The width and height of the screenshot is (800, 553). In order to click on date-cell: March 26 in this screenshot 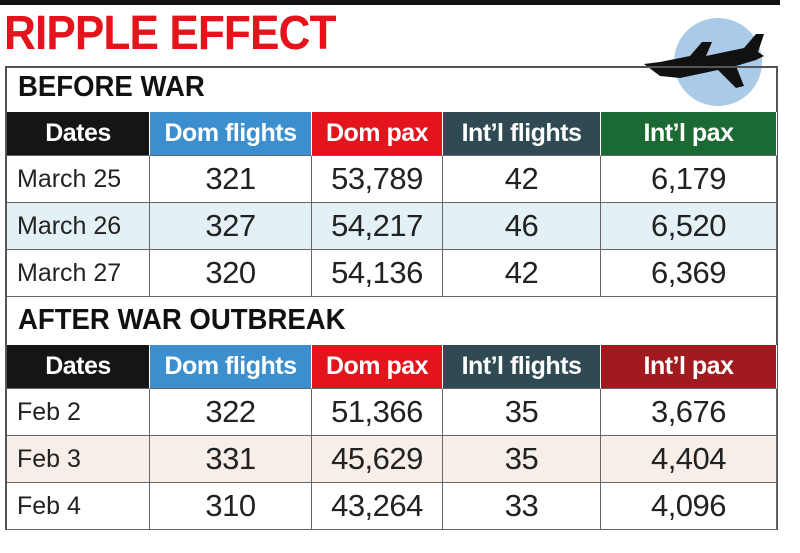, I will do `click(78, 226)`.